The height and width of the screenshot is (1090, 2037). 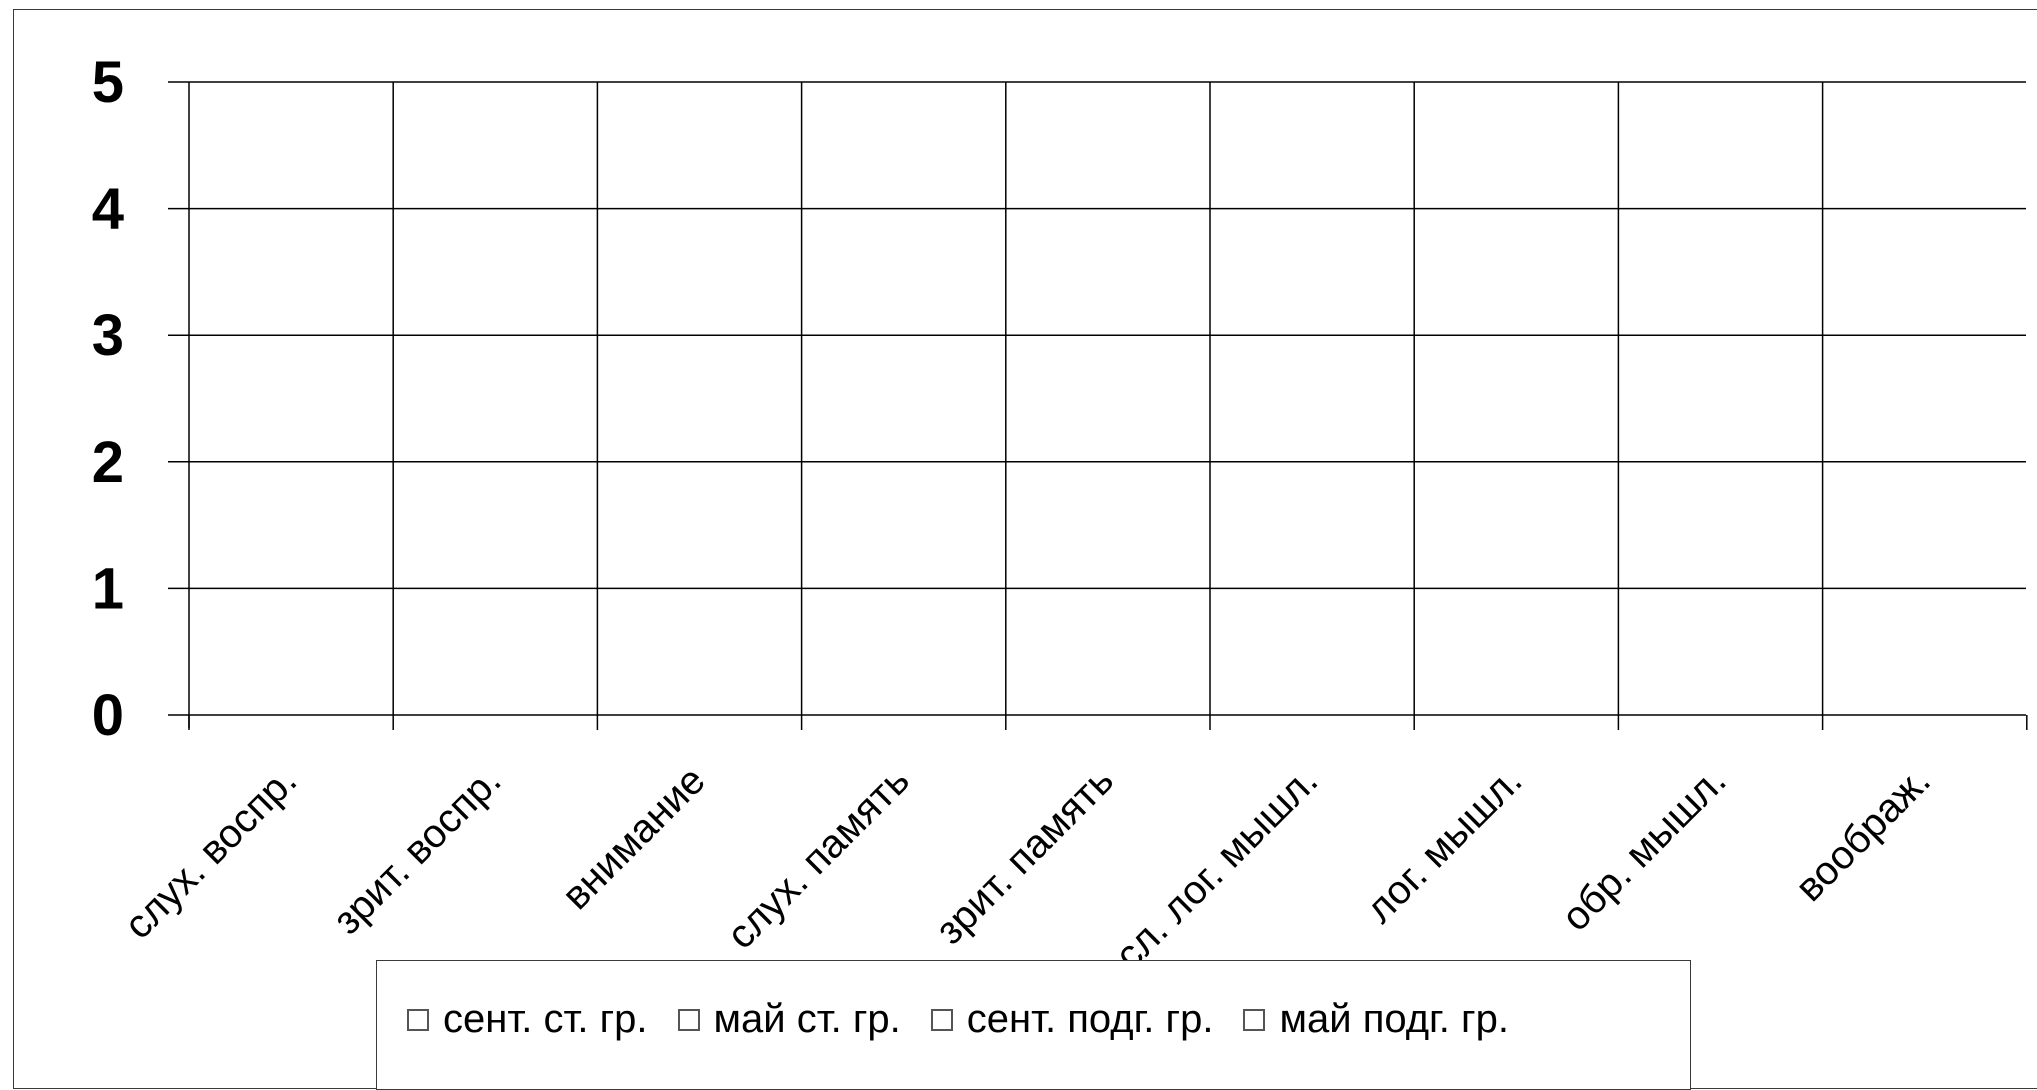 What do you see at coordinates (1863, 834) in the screenshot?
I see `x-tick-label: воображ.` at bounding box center [1863, 834].